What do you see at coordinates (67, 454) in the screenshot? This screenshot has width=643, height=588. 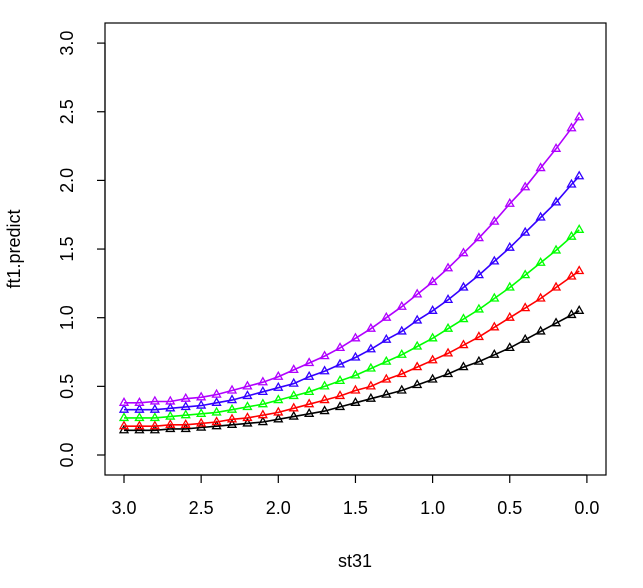 I see `y-tick-label: 0.0` at bounding box center [67, 454].